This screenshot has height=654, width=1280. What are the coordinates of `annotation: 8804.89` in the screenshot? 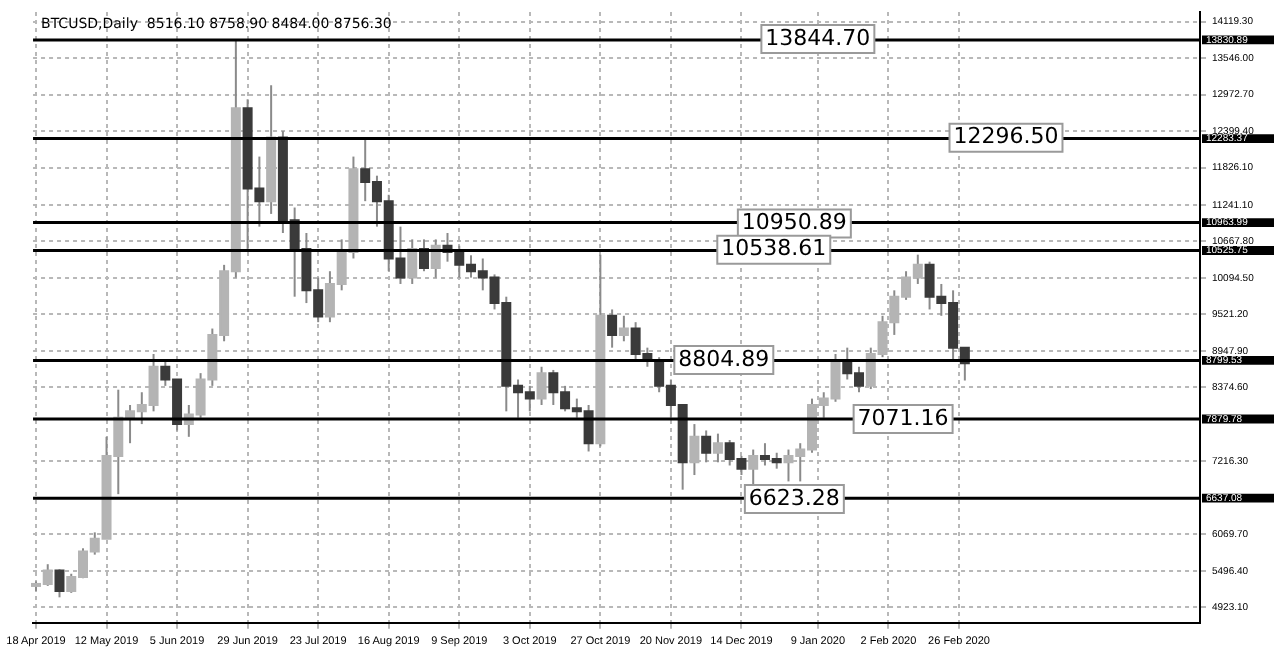 It's located at (724, 358).